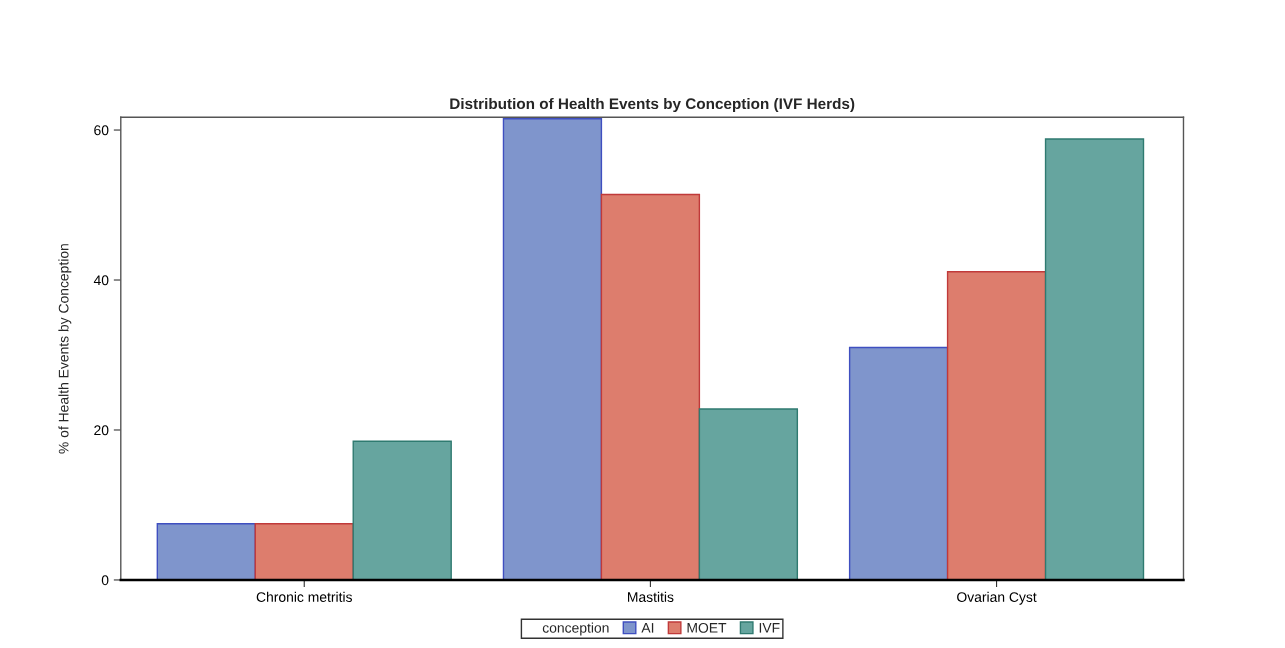 The image size is (1285, 648). I want to click on legend-label: IVF, so click(769, 628).